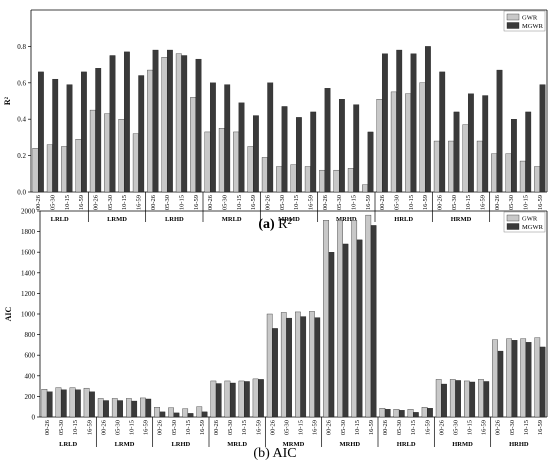  Describe the element at coordinates (21, 193) in the screenshot. I see `y-tick-label: 0.0` at that location.